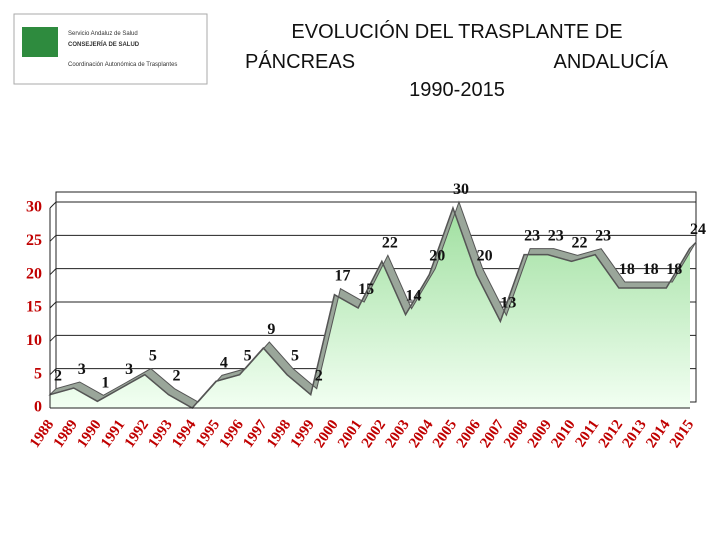 The height and width of the screenshot is (540, 720). I want to click on x-tick-label: 2001, so click(350, 434).